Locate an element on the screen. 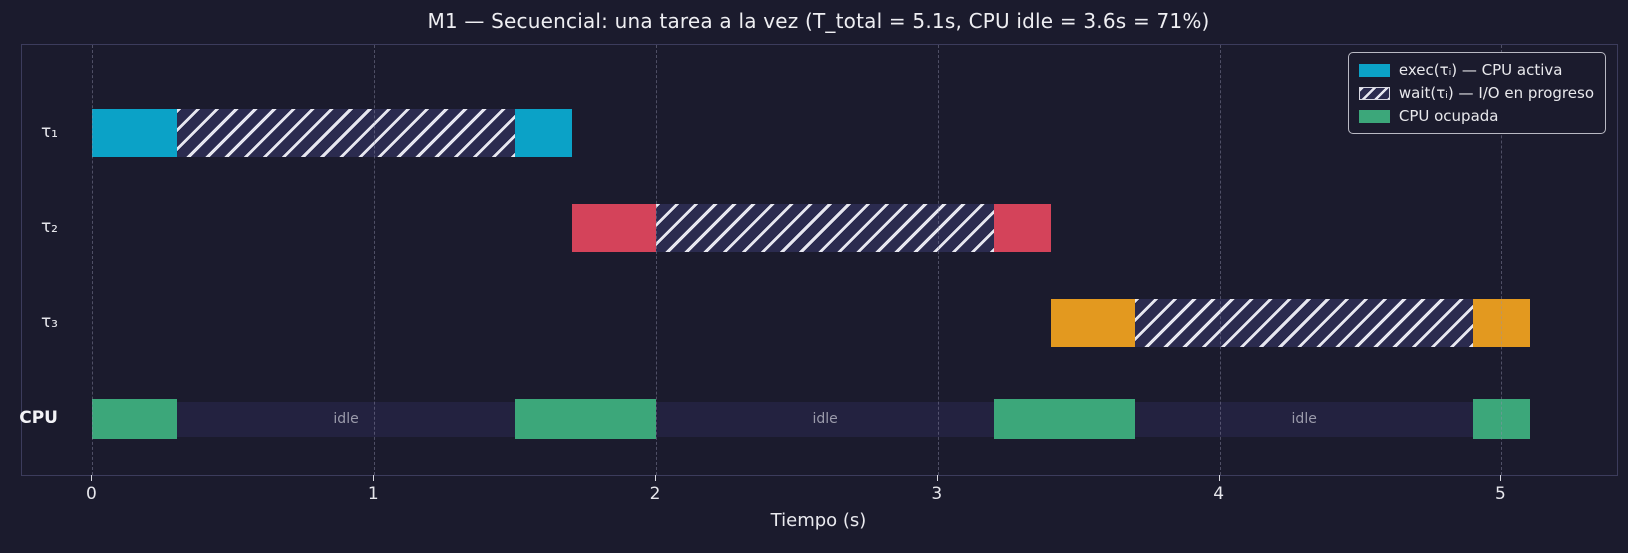  y-tick-label: τ₁ is located at coordinates (49, 132).